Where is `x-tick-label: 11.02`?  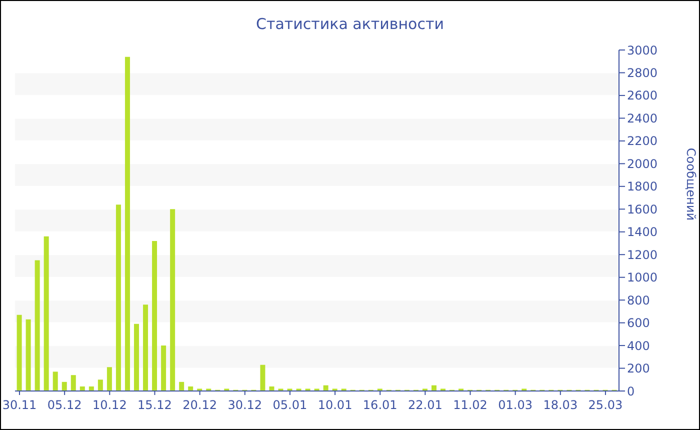
x-tick-label: 11.02 is located at coordinates (470, 405).